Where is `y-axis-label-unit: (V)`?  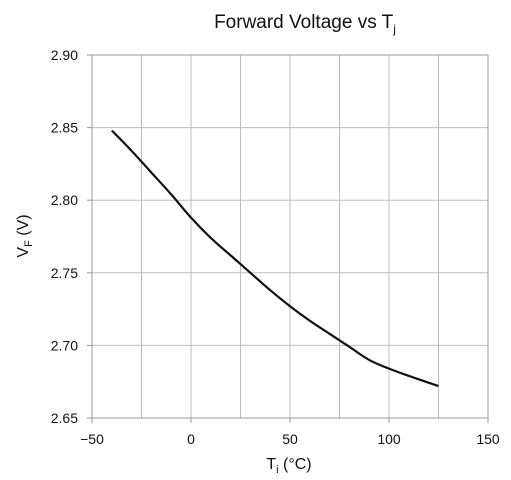 y-axis-label-unit: (V) is located at coordinates (23, 227).